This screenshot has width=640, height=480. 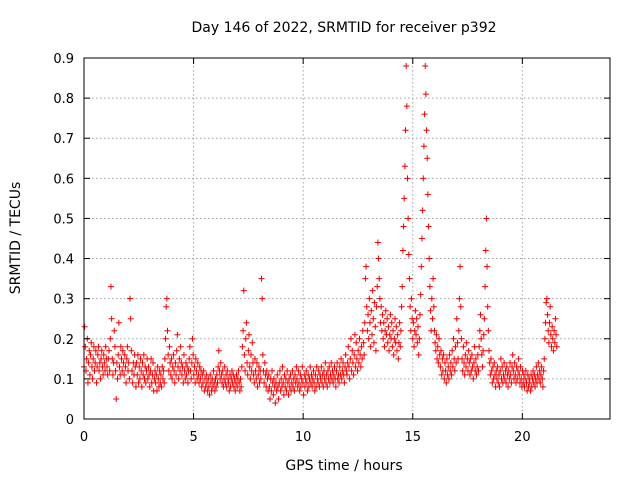 What do you see at coordinates (412, 437) in the screenshot?
I see `x-tick-label: 15` at bounding box center [412, 437].